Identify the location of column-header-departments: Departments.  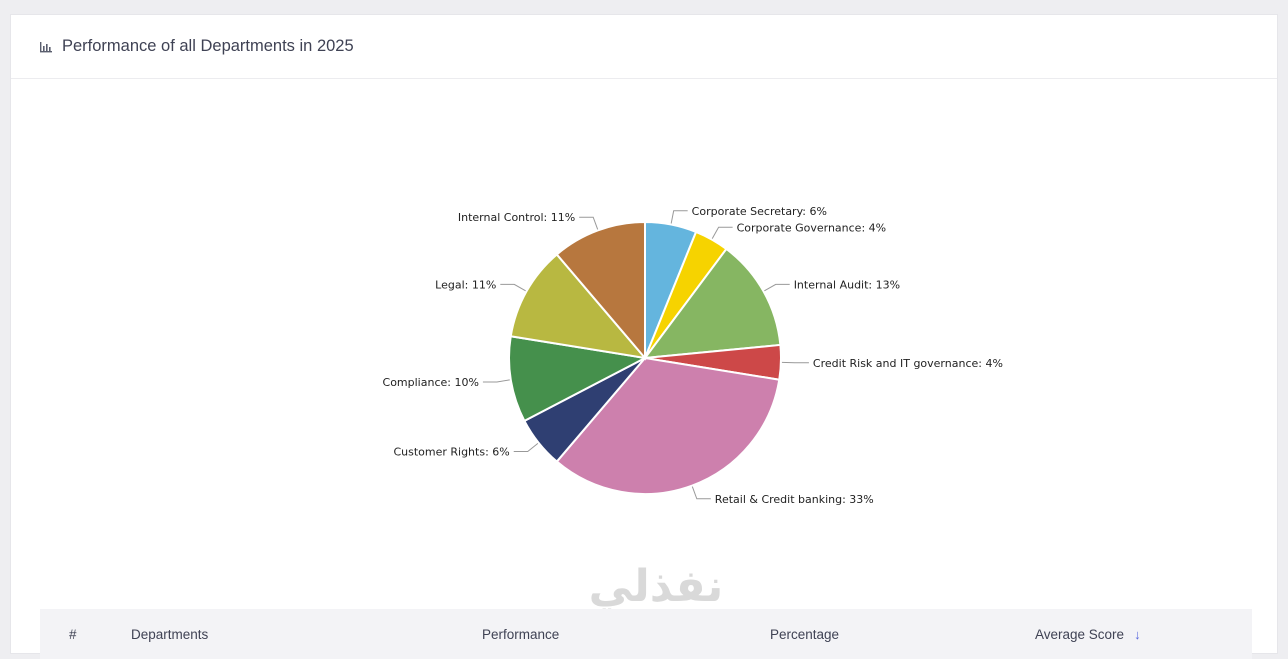
(169, 634).